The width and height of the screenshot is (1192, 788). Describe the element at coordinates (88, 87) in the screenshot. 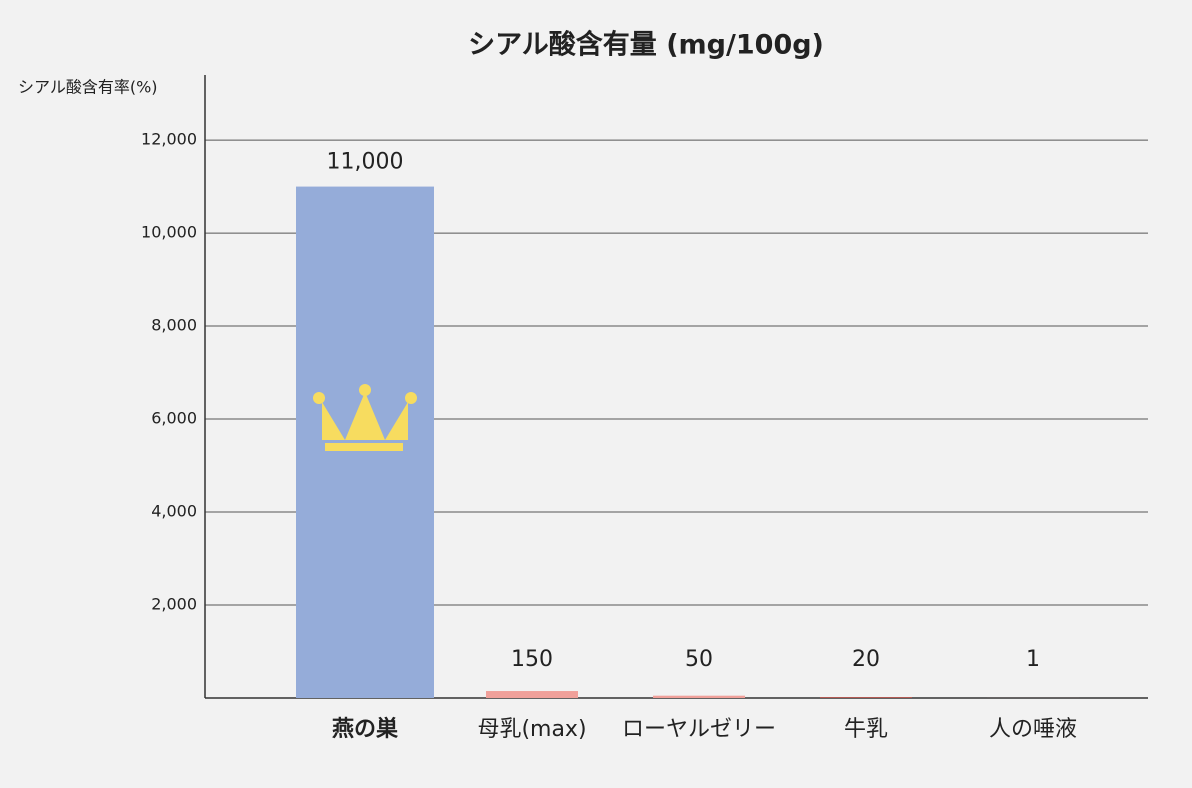

I see `y-axis-label: シアル酸含有率(%)` at that location.